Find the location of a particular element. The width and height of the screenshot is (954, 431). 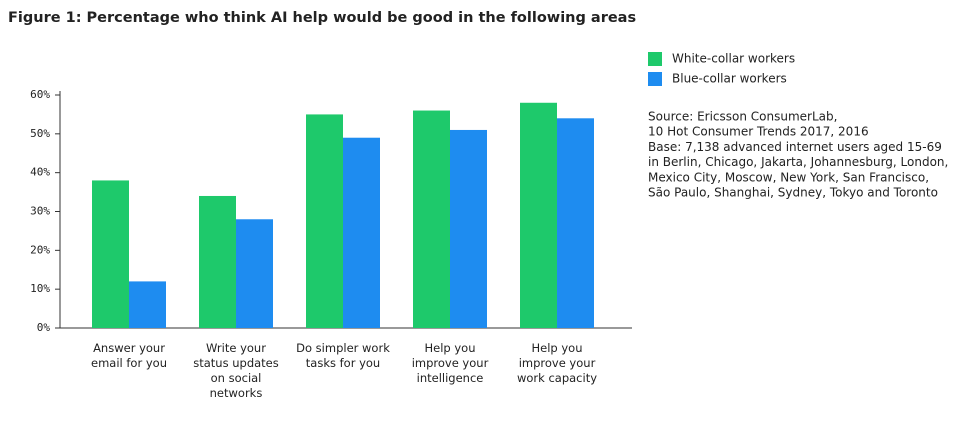

source-note: 10 Hot Consumer Trends 2017, 2016 is located at coordinates (758, 132).